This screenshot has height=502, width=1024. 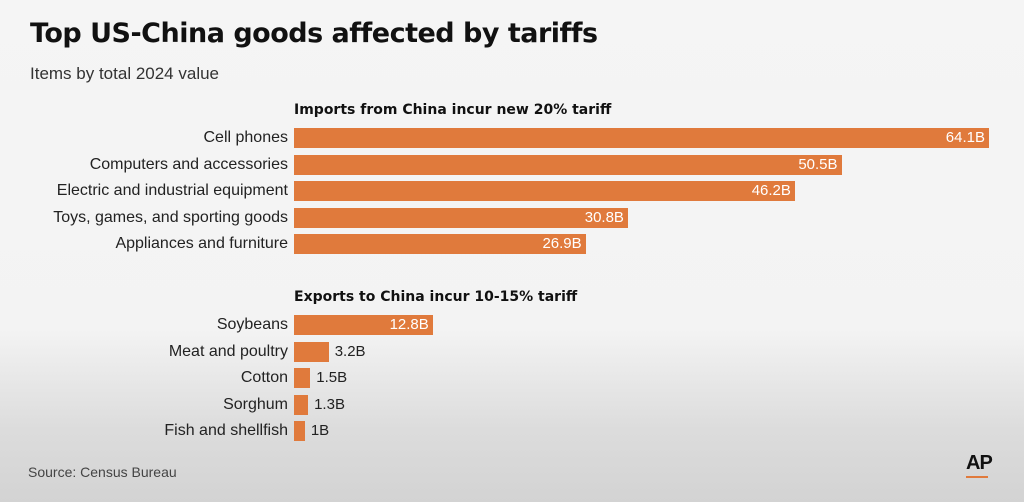 What do you see at coordinates (332, 377) in the screenshot?
I see `value-label: 1.5B` at bounding box center [332, 377].